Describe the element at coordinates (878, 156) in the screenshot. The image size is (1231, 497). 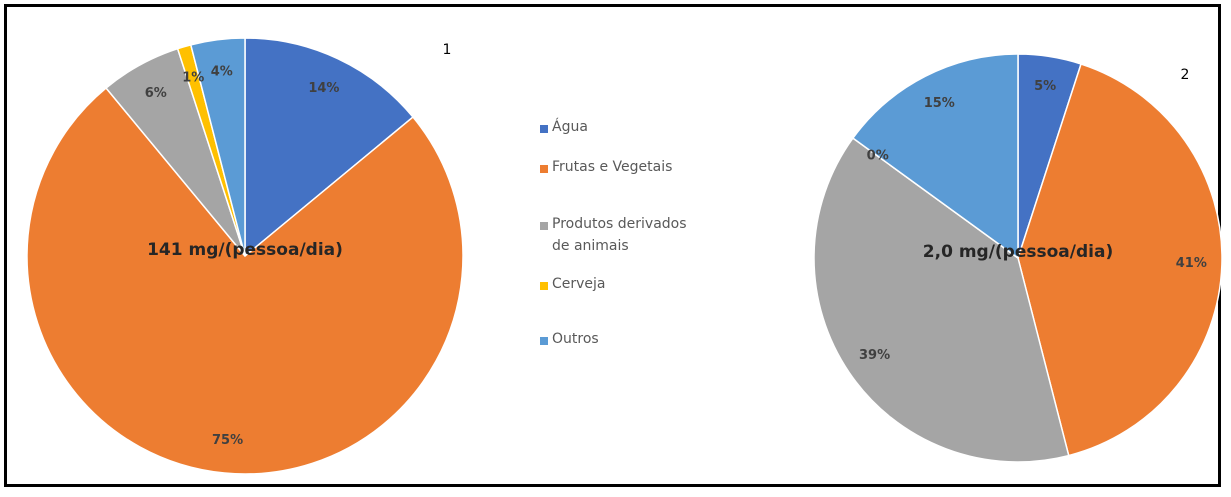
I see `data-label: 0%` at that location.